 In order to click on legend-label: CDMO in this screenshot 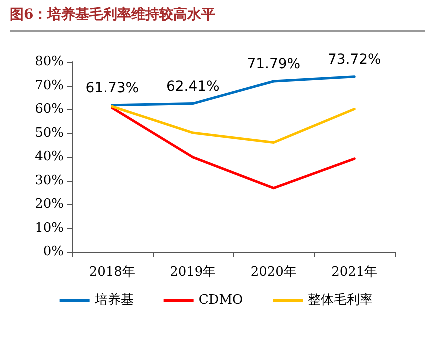, I will do `click(221, 300)`.